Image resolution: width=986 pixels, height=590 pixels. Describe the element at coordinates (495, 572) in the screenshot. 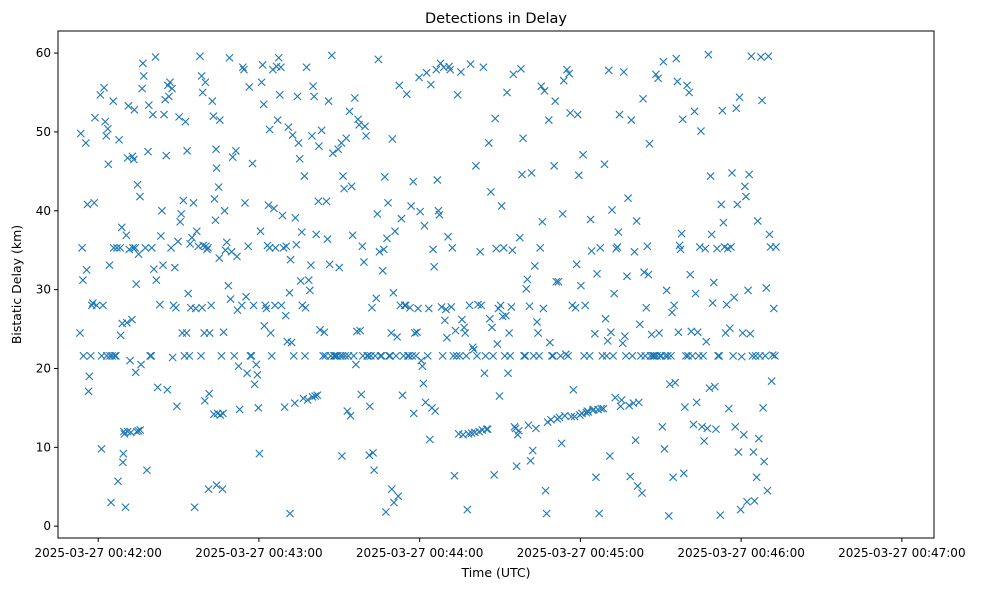

I see `x-axis-label: Time (UTC)` at that location.